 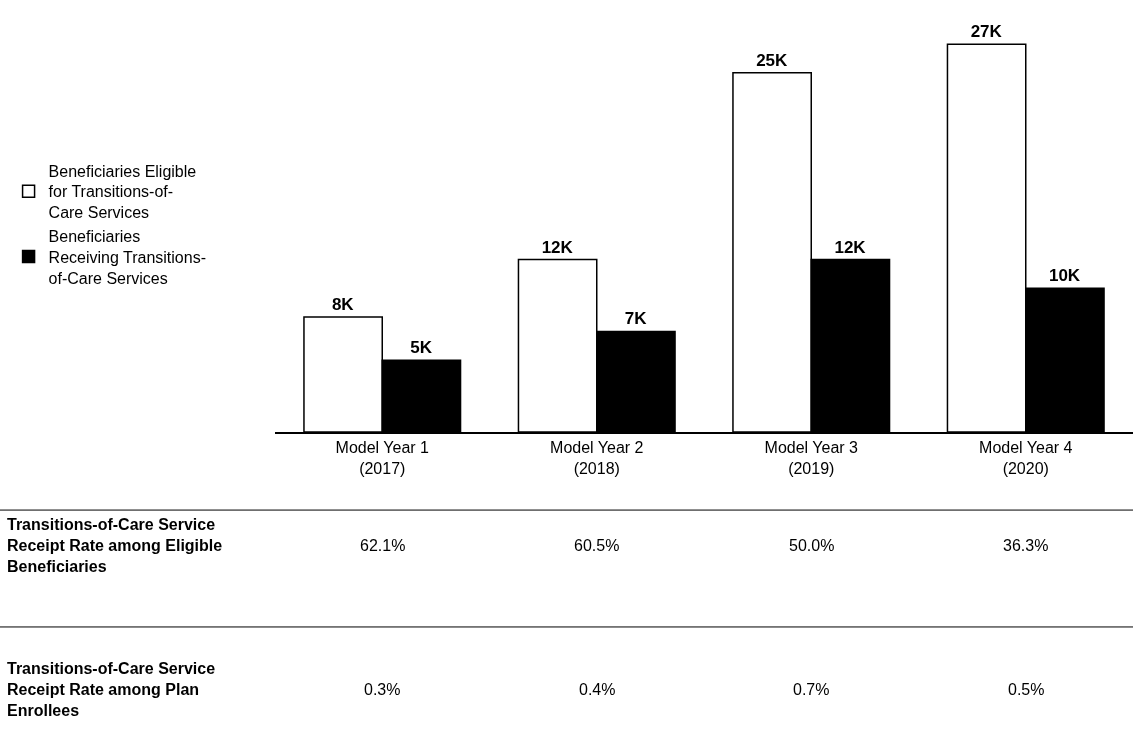 What do you see at coordinates (115, 545) in the screenshot?
I see `text: Transitions-of-Care Service Receipt Rate among Eligible Beneficiaries` at bounding box center [115, 545].